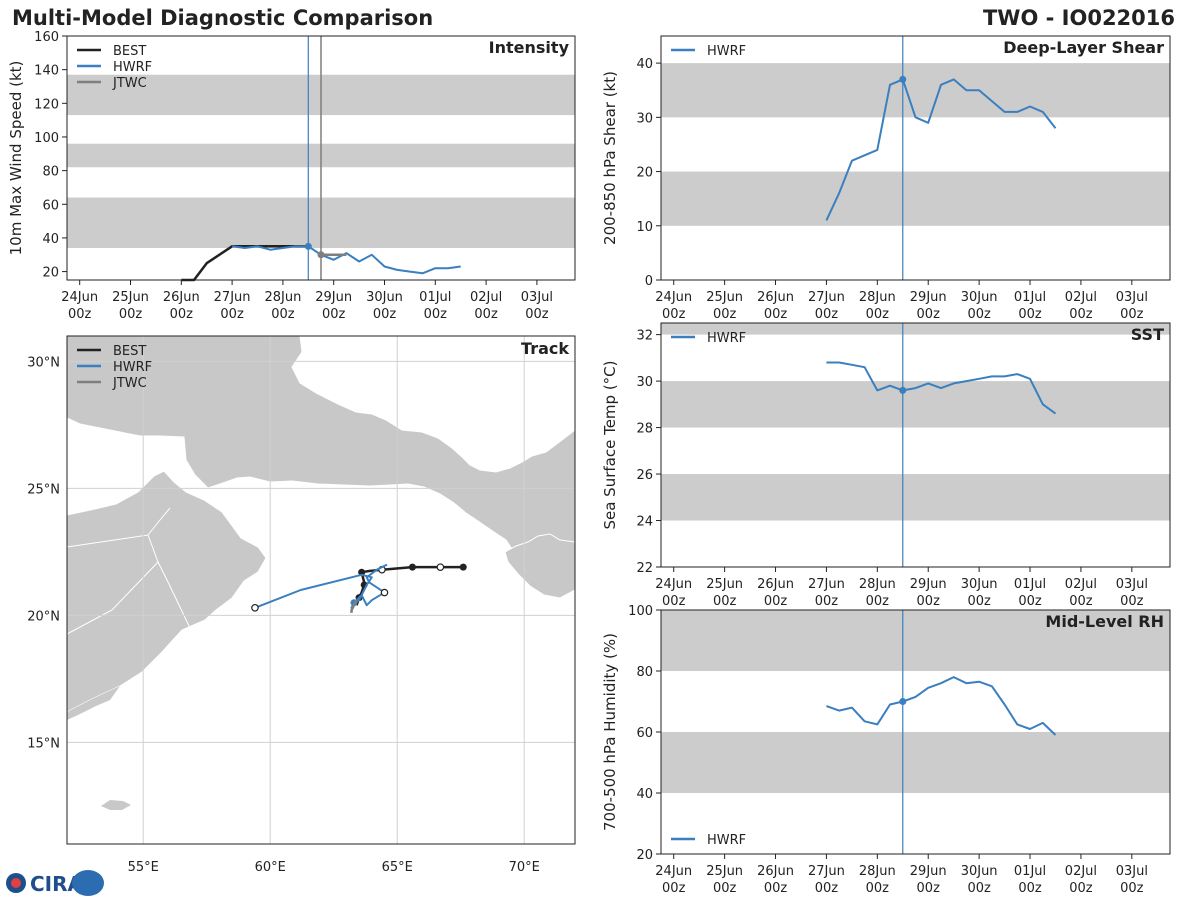 This screenshot has height=900, width=1200. I want to click on shear-xtick-label-day: 27Jun, so click(826, 297).